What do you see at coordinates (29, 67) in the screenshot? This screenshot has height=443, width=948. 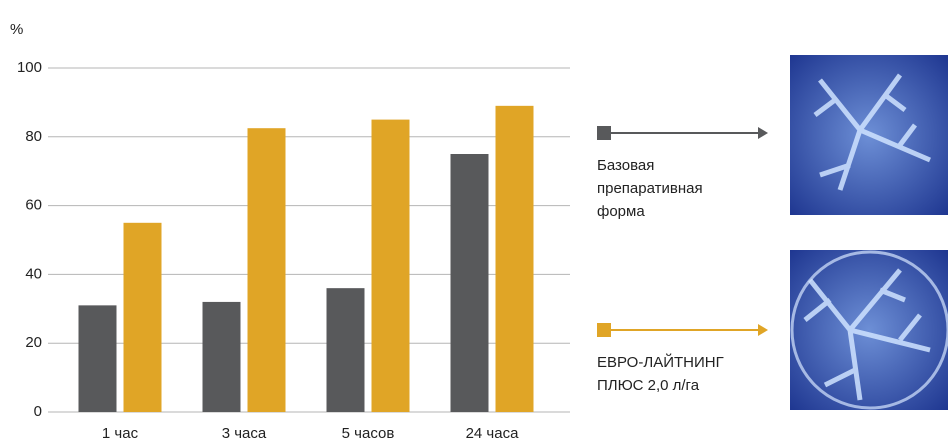 I see `y-tick-label: 100` at bounding box center [29, 67].